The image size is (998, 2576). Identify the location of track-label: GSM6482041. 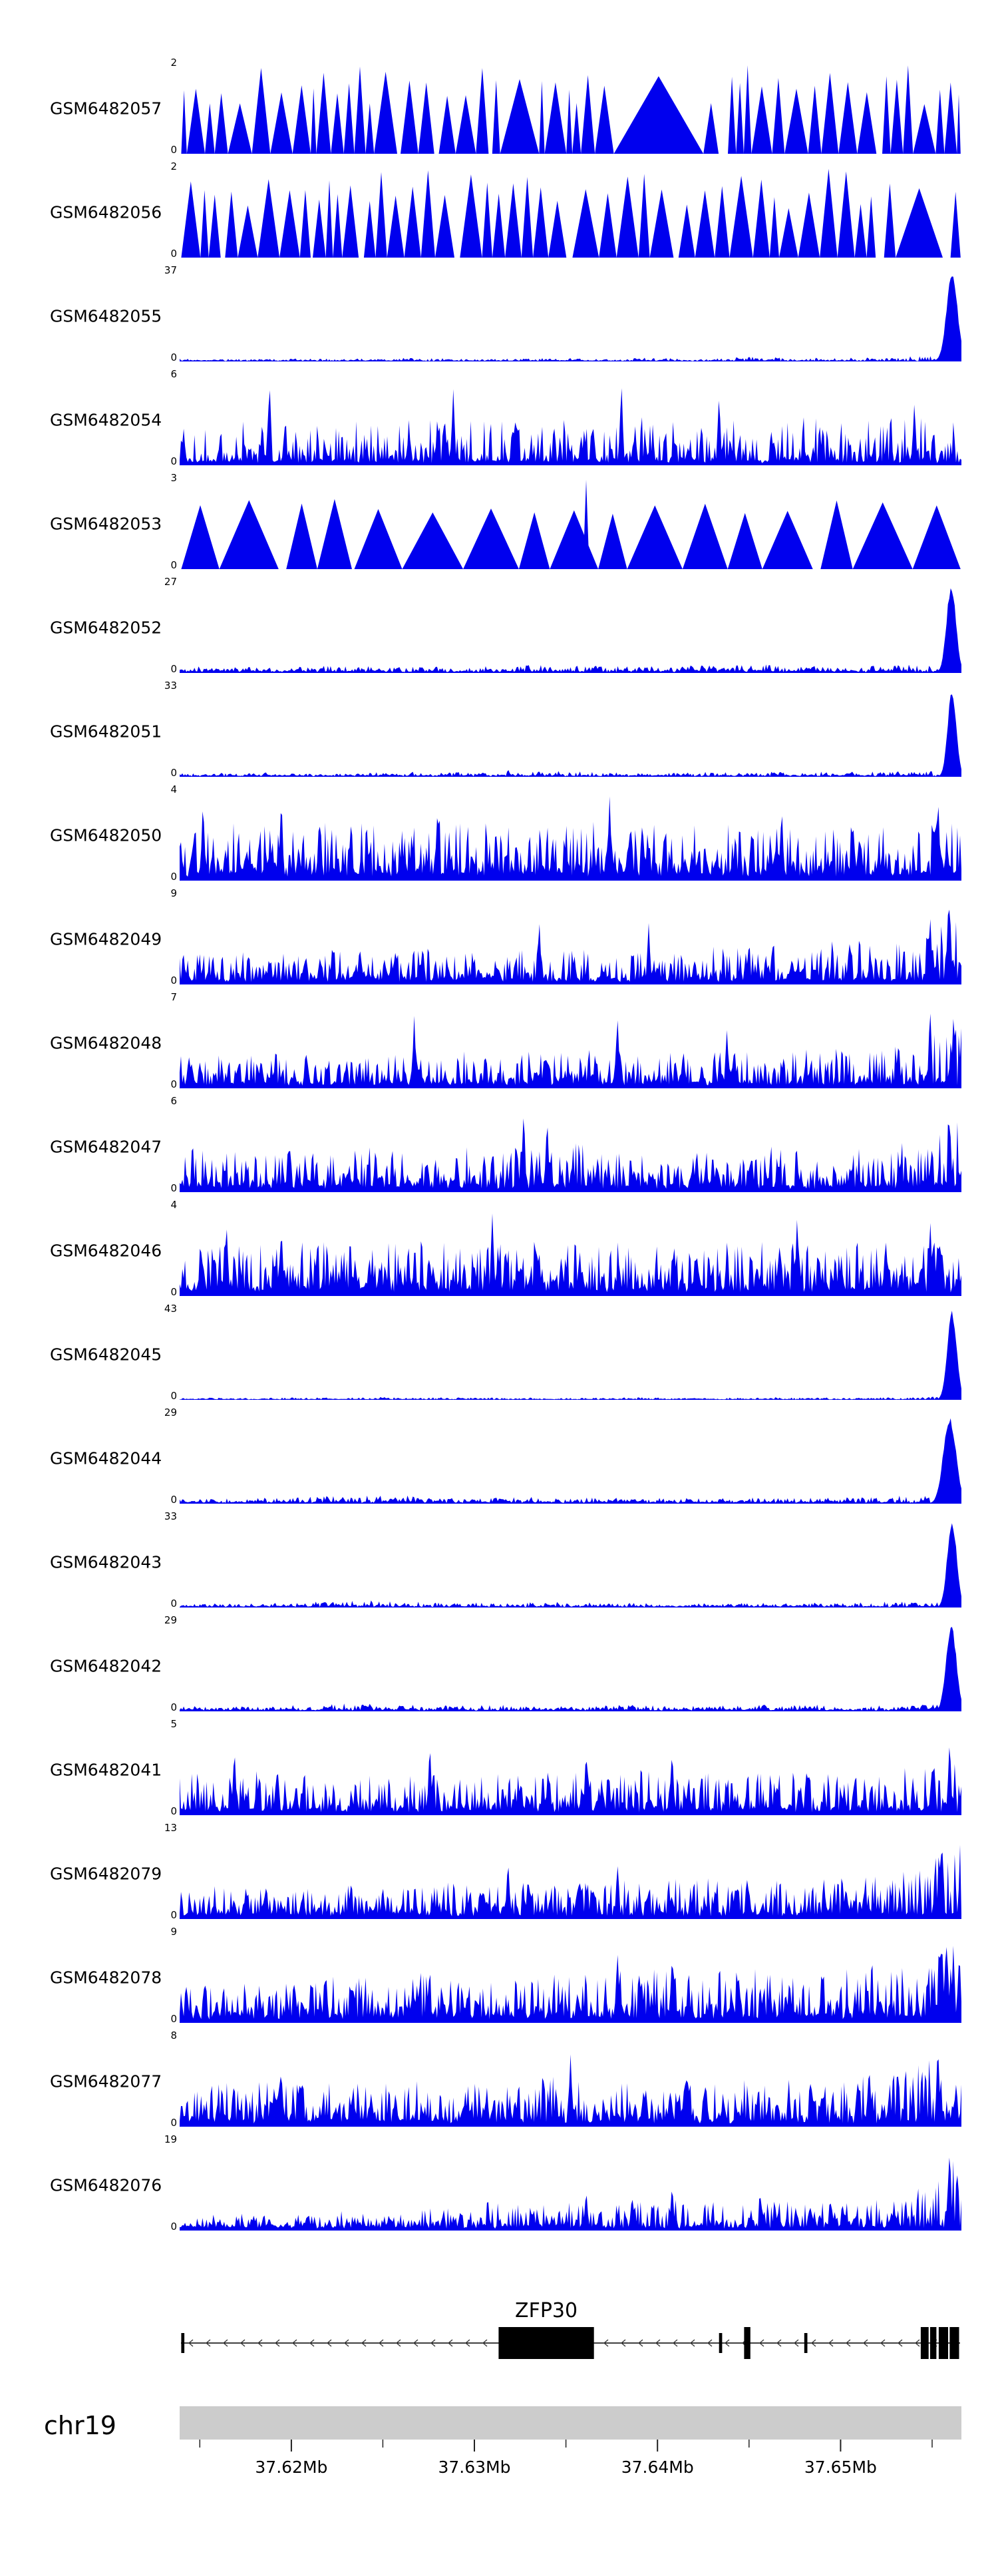
(106, 1770).